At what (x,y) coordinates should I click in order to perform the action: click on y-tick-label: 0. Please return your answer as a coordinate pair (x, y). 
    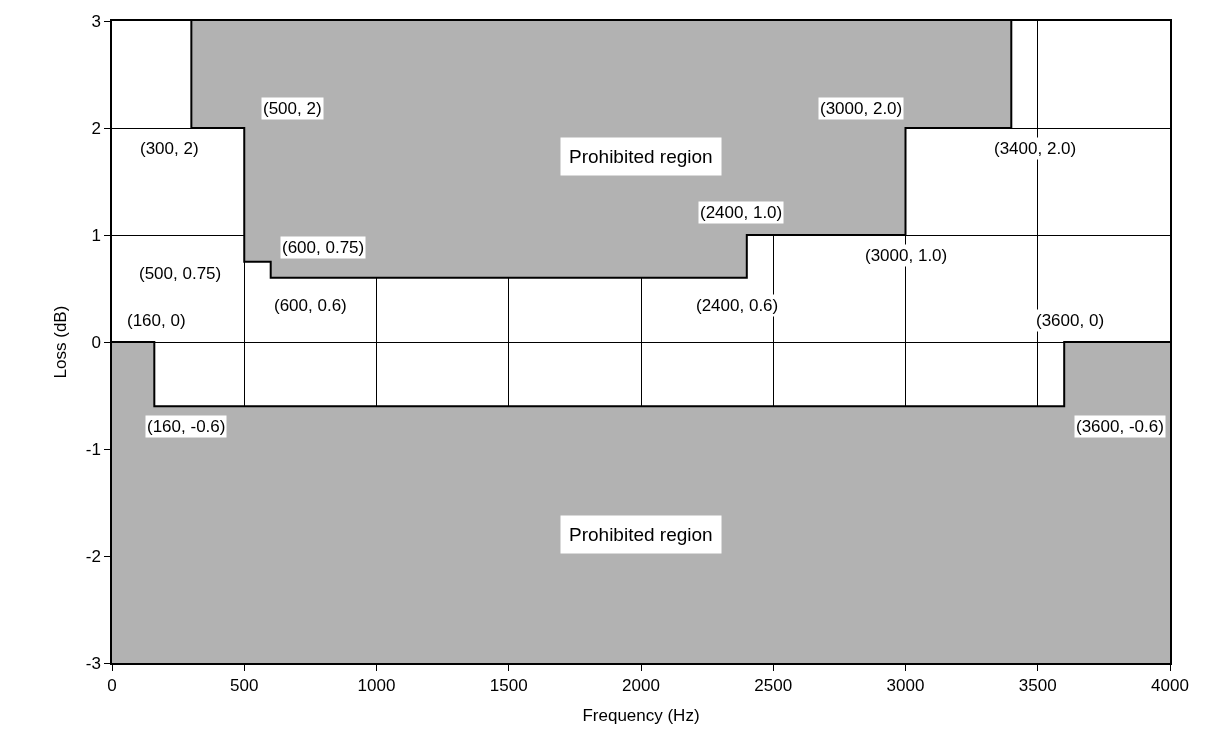
    Looking at the image, I should click on (96, 342).